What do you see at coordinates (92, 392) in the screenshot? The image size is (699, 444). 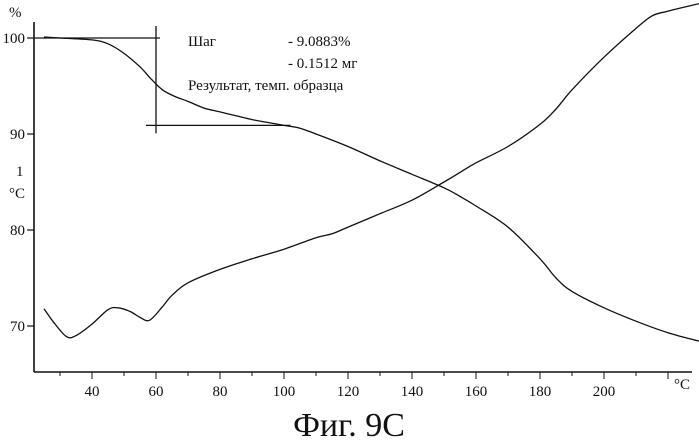 I see `x-tick-label: 40` at bounding box center [92, 392].